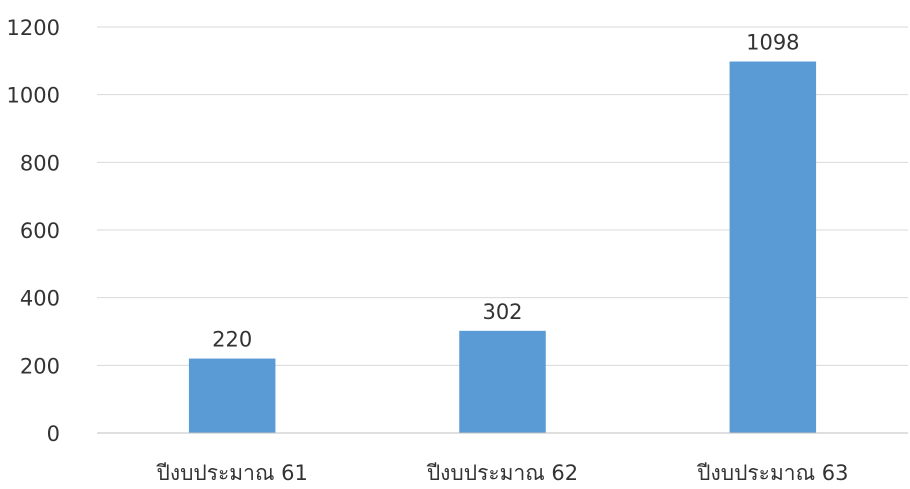  I want to click on category-label: ปีงบประมาณ 62, so click(502, 473).